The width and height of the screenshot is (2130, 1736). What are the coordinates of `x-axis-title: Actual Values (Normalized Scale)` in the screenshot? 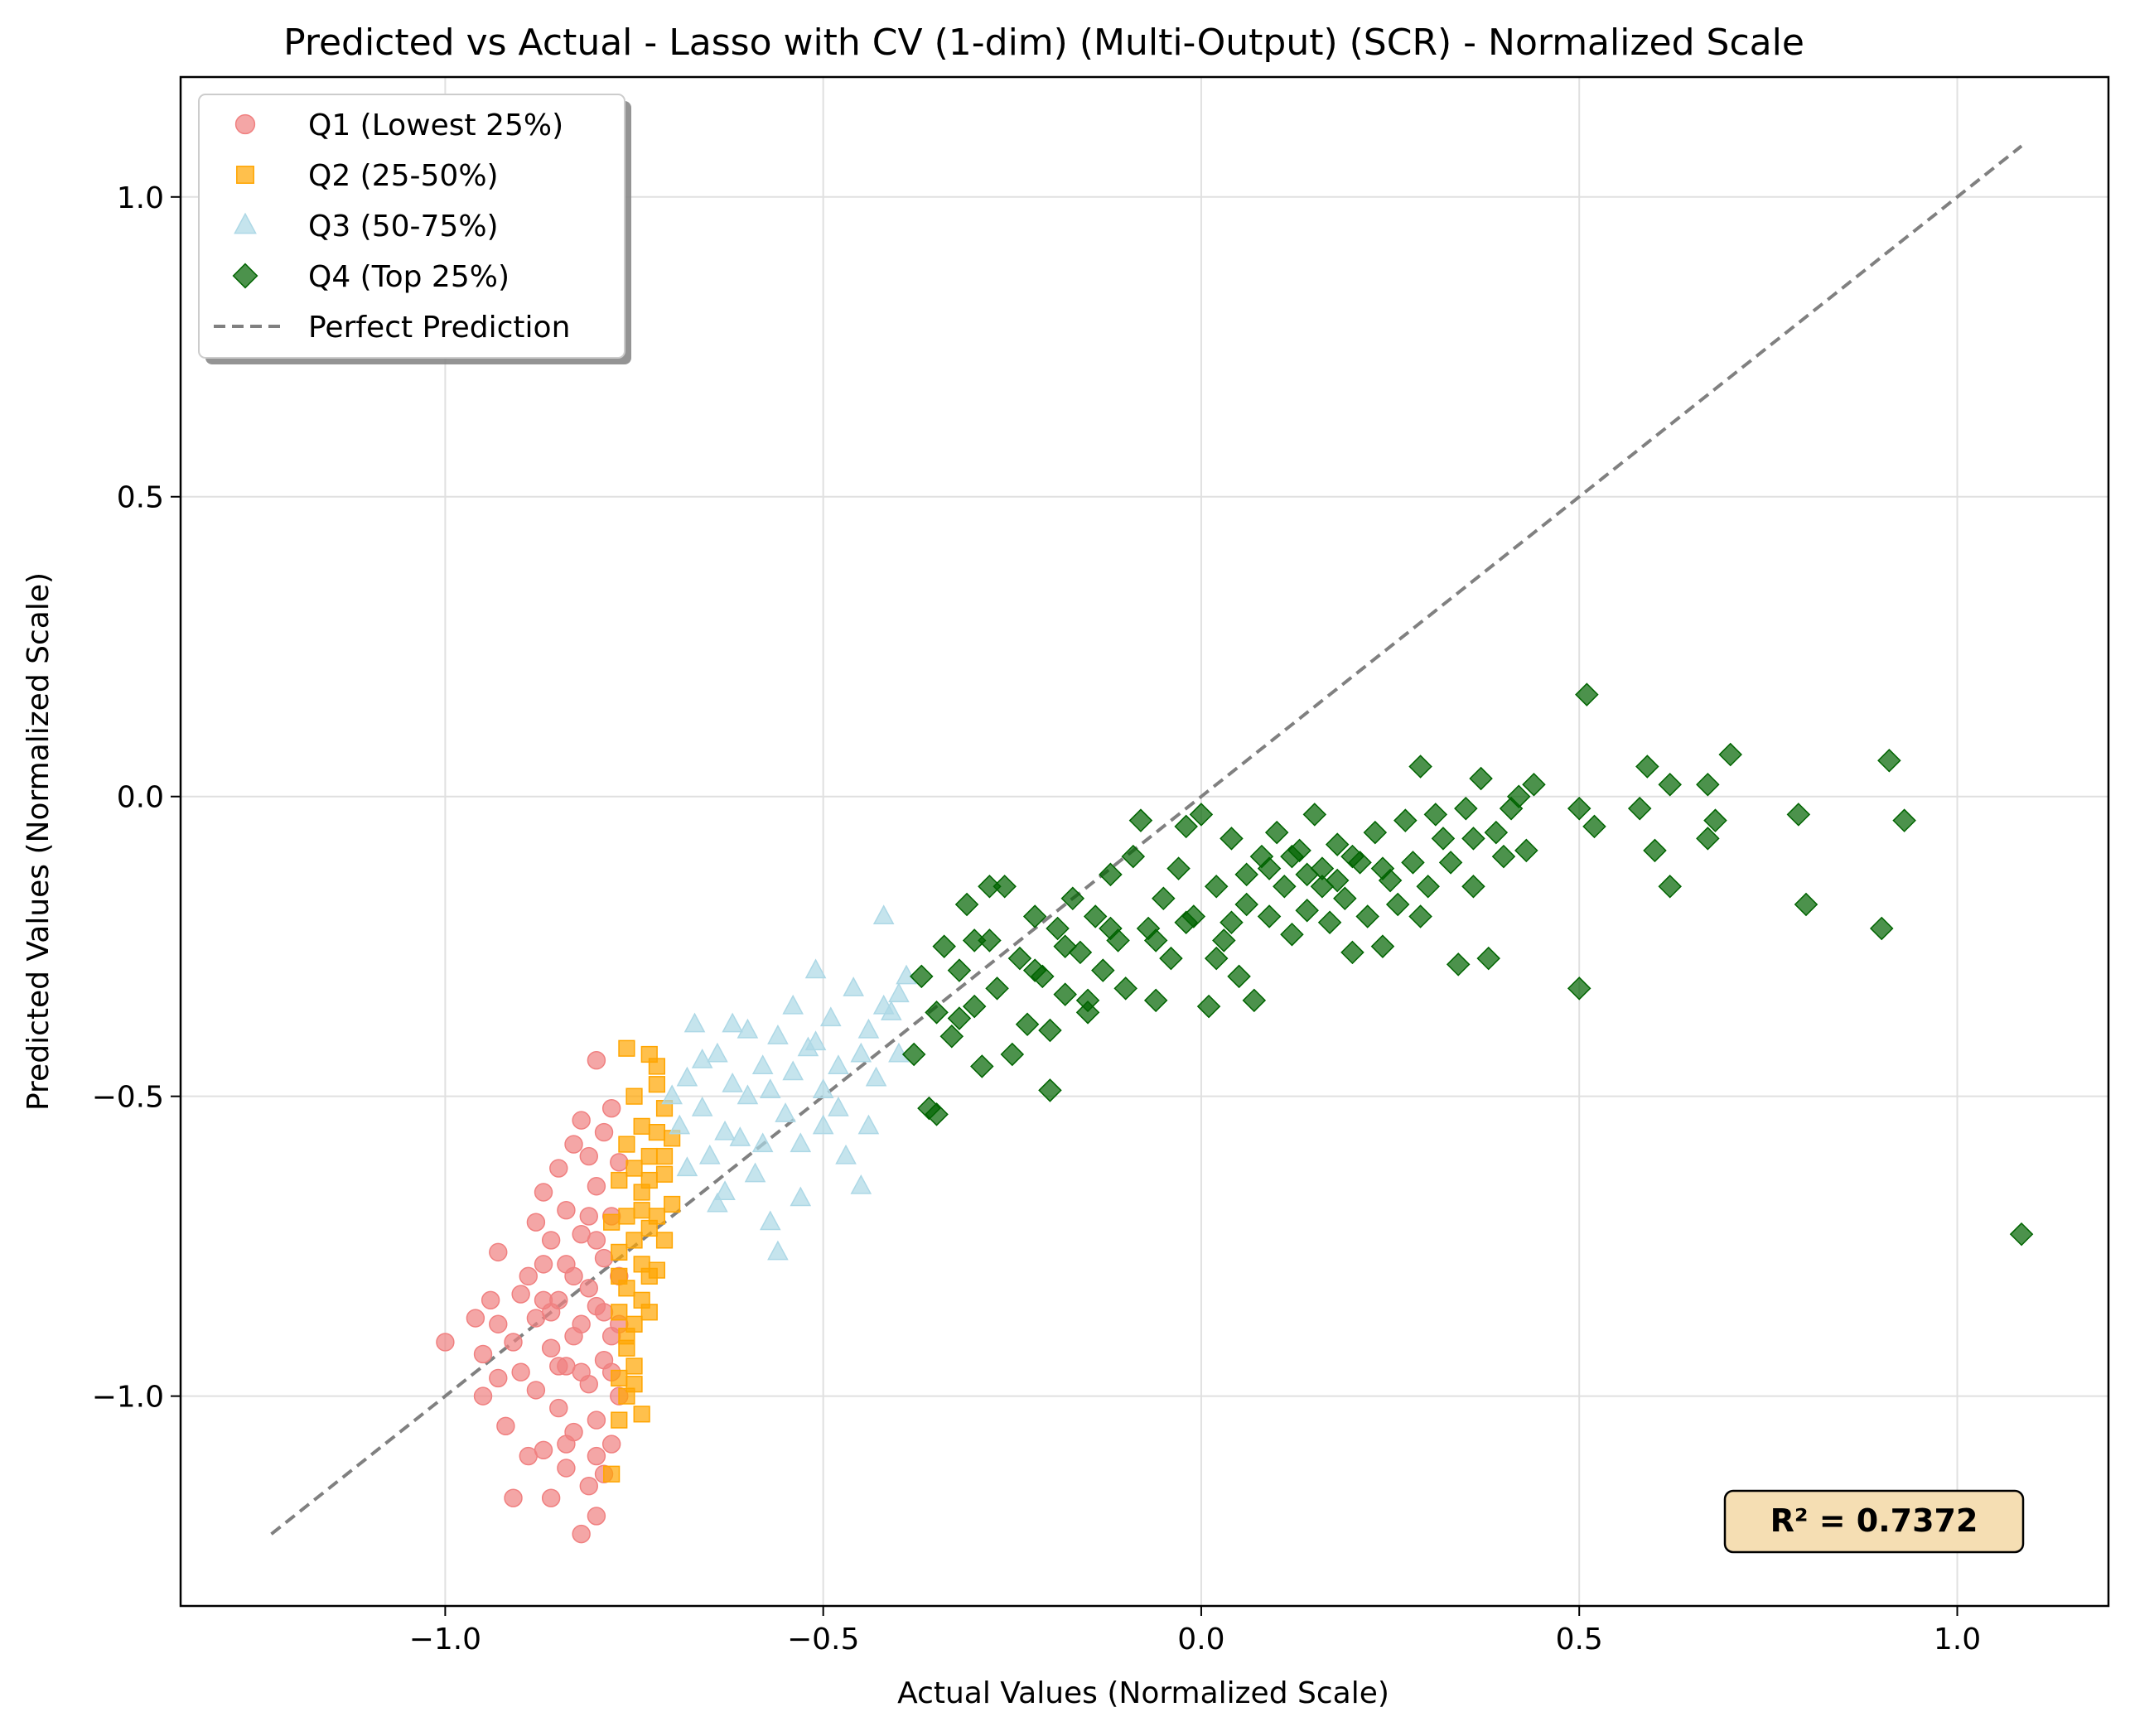 It's located at (1143, 1693).